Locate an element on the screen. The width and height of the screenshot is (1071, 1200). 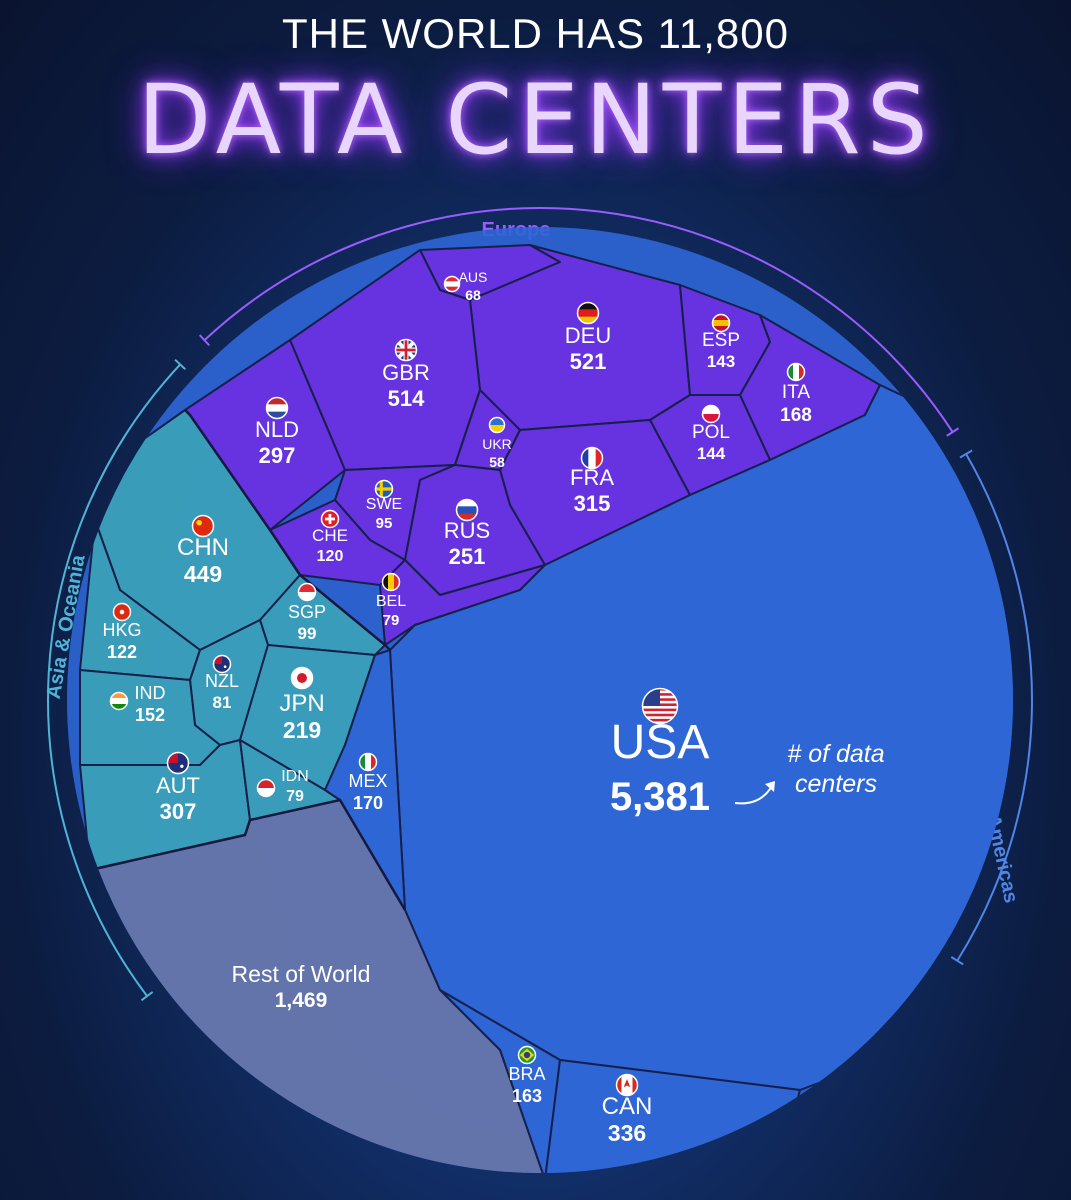
pol-flag-icon is located at coordinates (711, 414).